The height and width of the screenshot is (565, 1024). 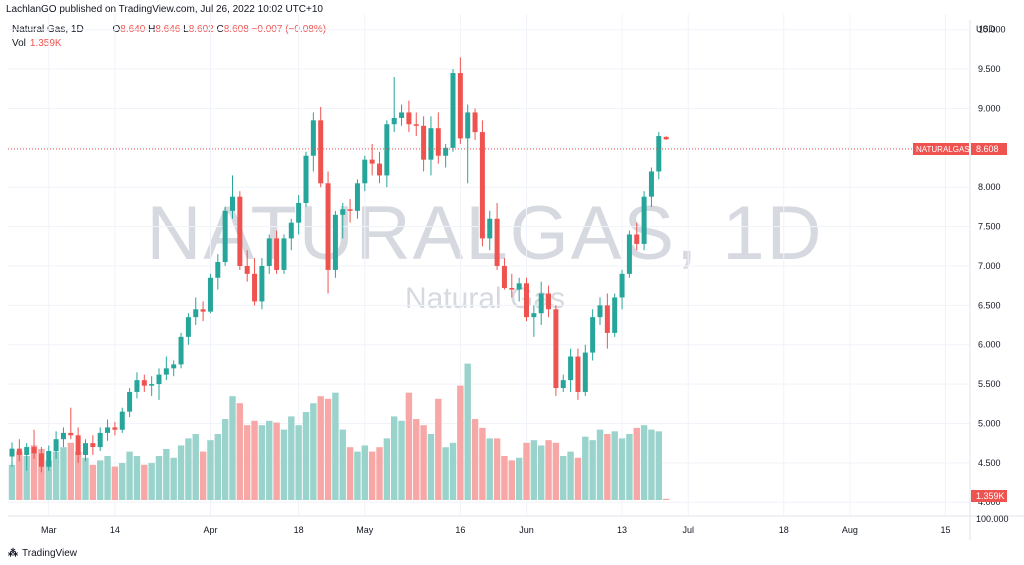 I want to click on brand-footer: ⁂ TradingView, so click(x=42, y=553).